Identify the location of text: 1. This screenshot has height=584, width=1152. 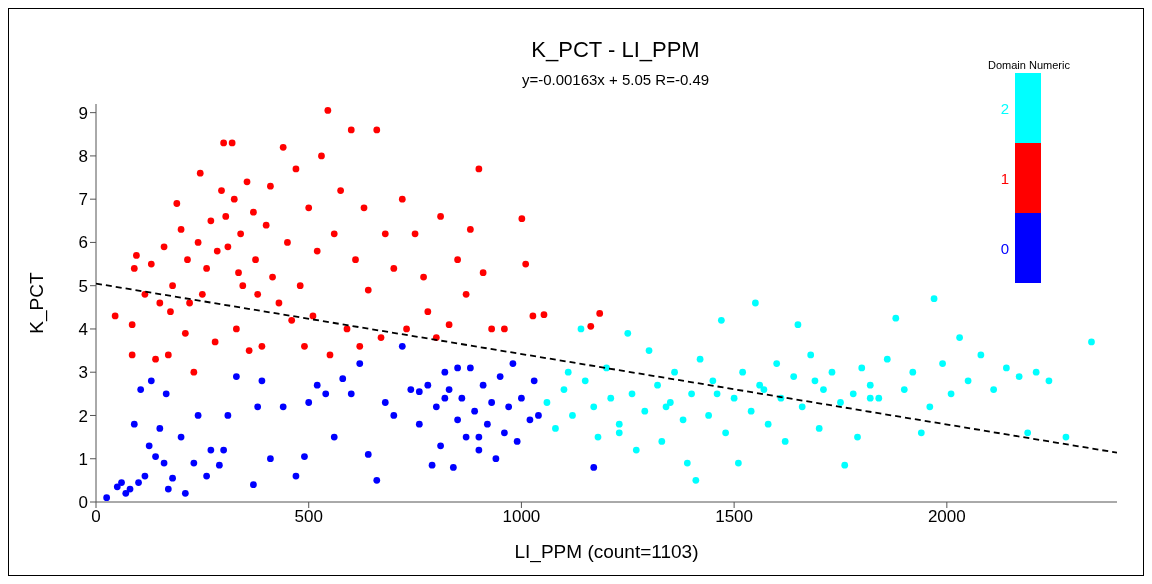
(1004, 178).